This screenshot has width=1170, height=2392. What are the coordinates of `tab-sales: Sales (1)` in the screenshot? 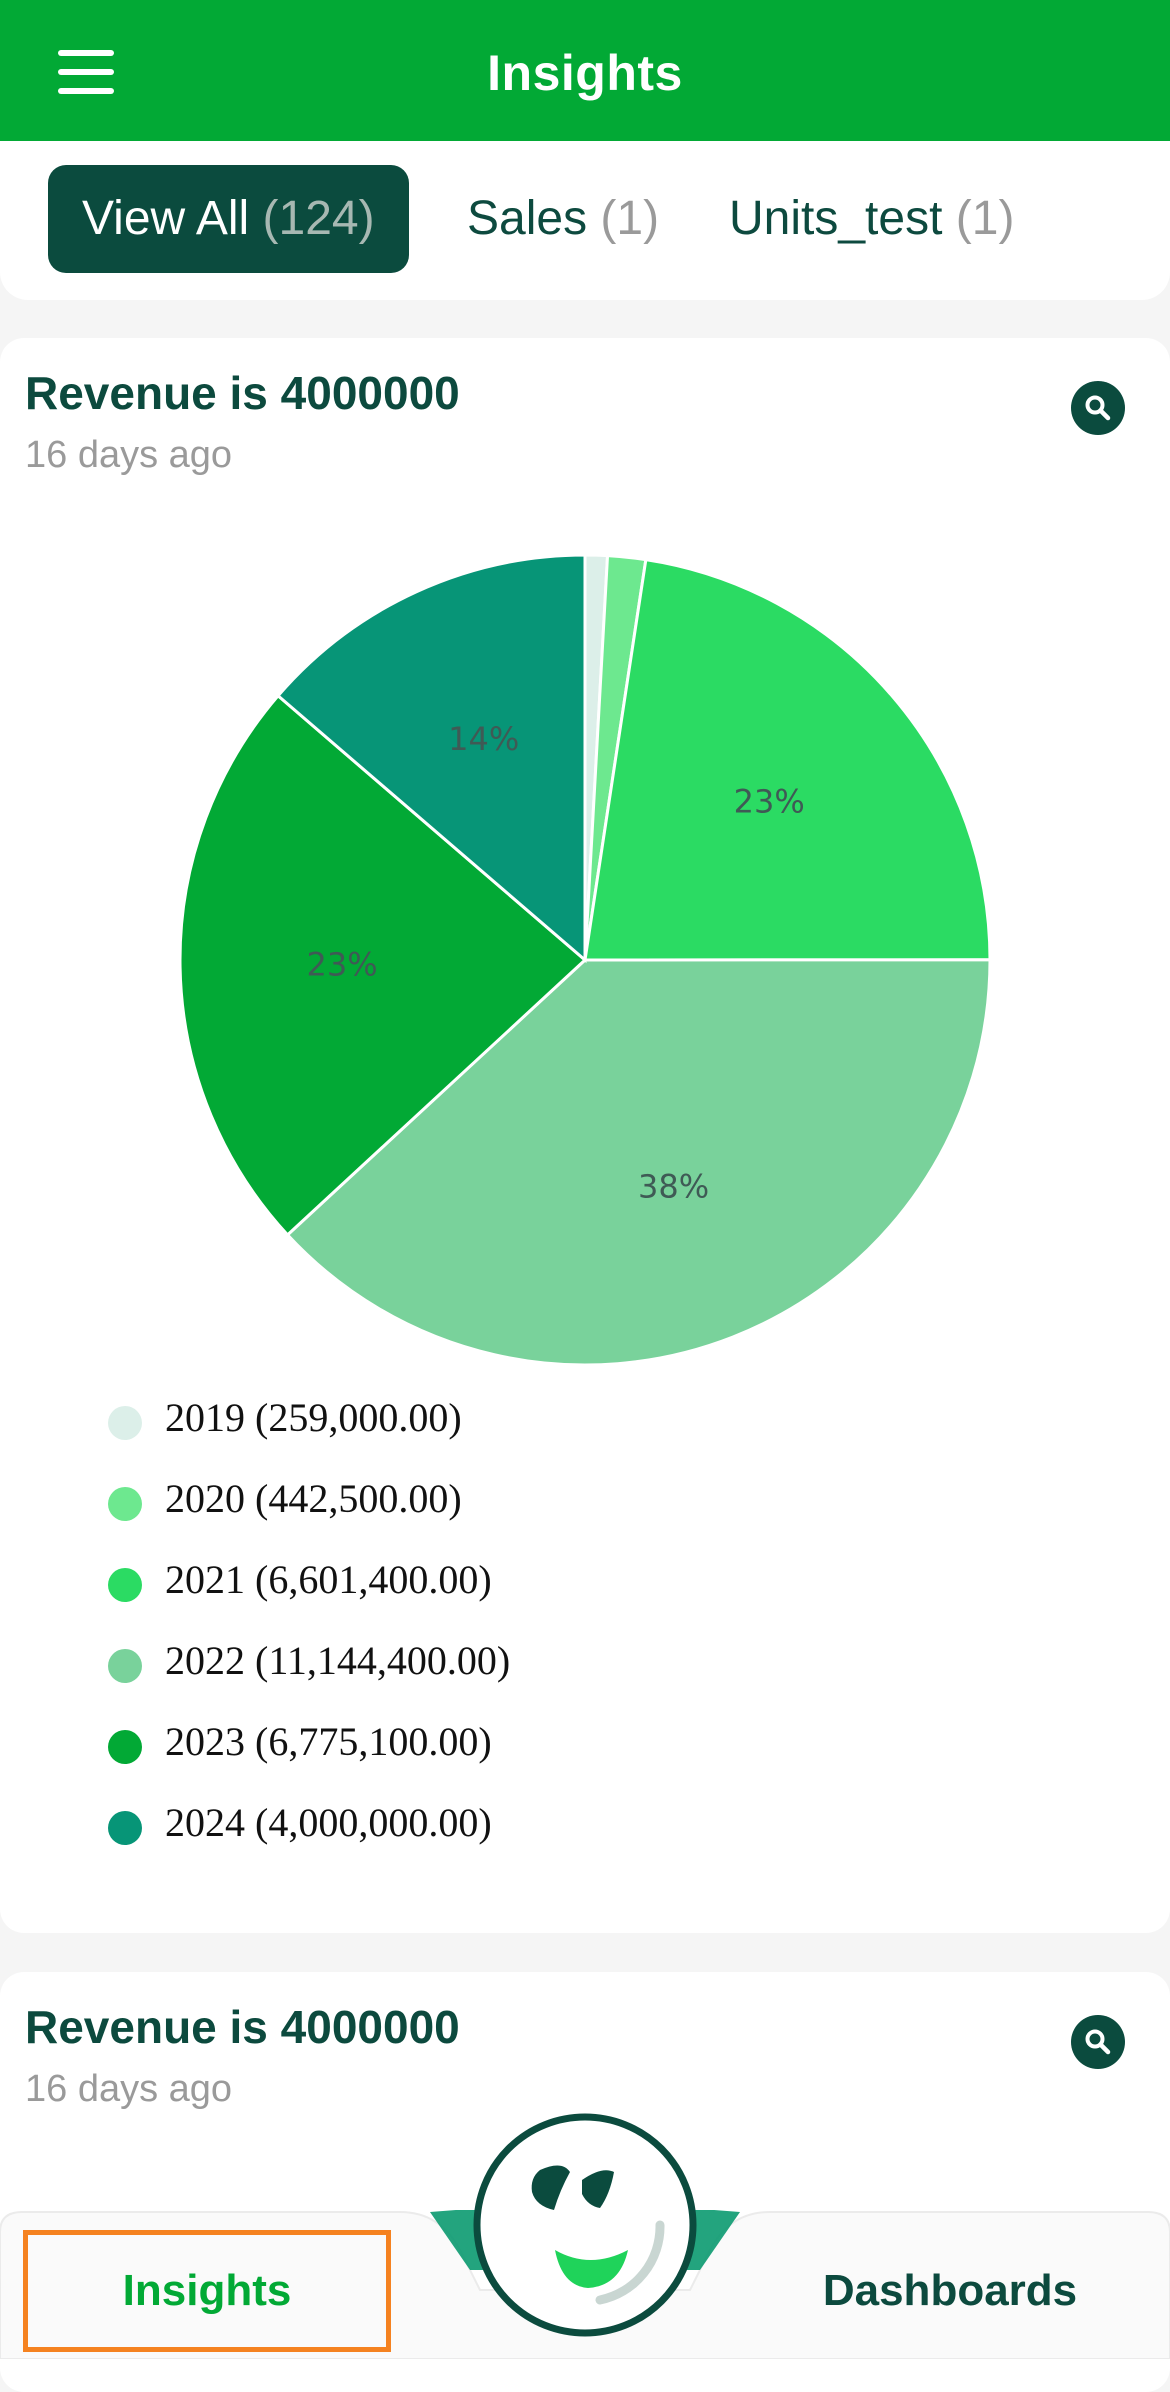 It's located at (563, 219).